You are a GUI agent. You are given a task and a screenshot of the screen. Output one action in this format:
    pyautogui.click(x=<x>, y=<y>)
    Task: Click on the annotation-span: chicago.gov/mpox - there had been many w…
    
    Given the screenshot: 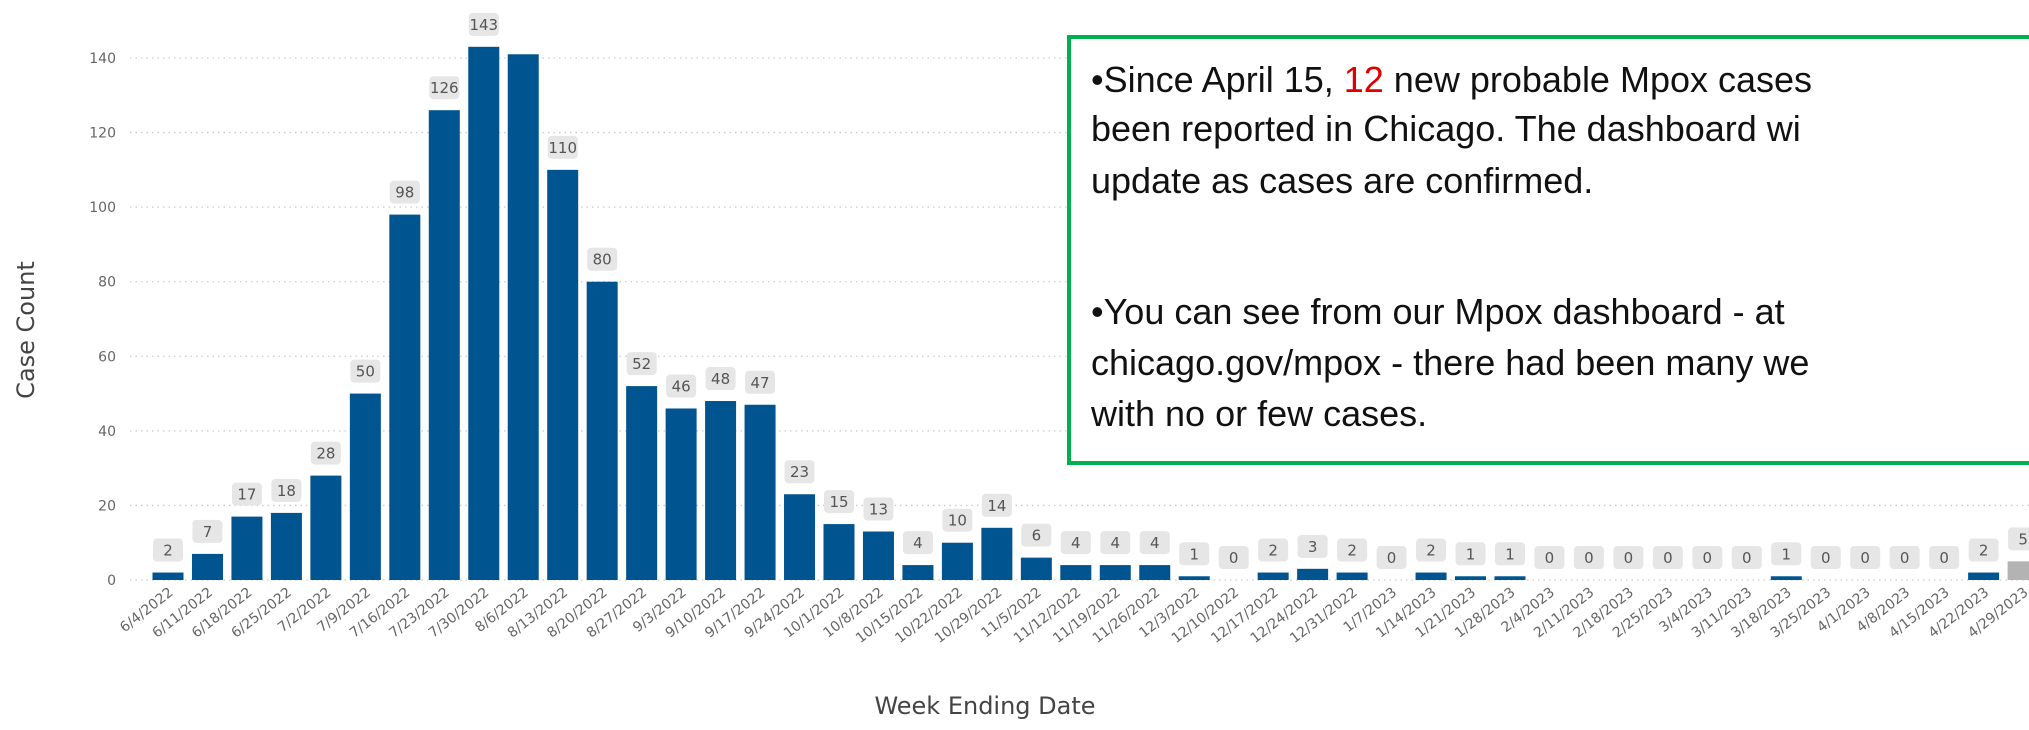 What is the action you would take?
    pyautogui.click(x=1450, y=362)
    